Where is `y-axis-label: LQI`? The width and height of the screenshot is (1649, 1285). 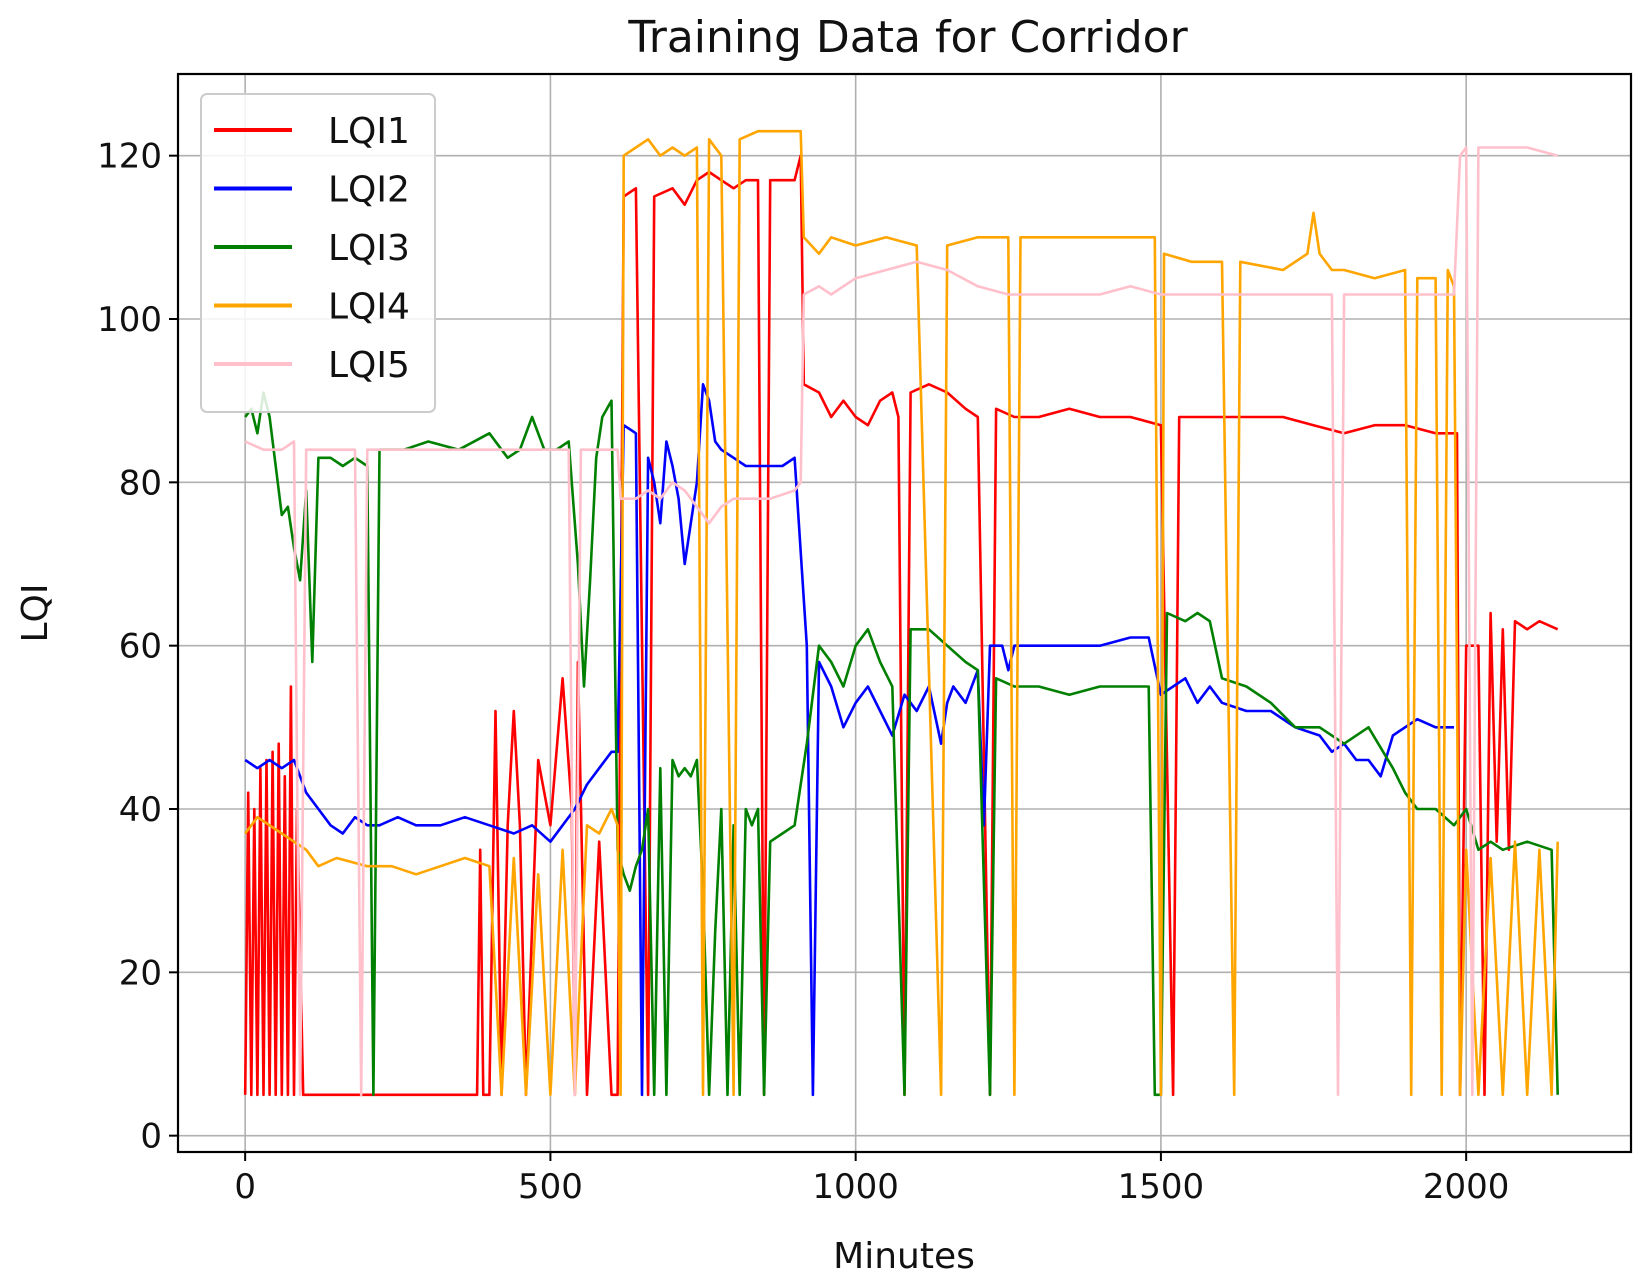 y-axis-label: LQI is located at coordinates (35, 612).